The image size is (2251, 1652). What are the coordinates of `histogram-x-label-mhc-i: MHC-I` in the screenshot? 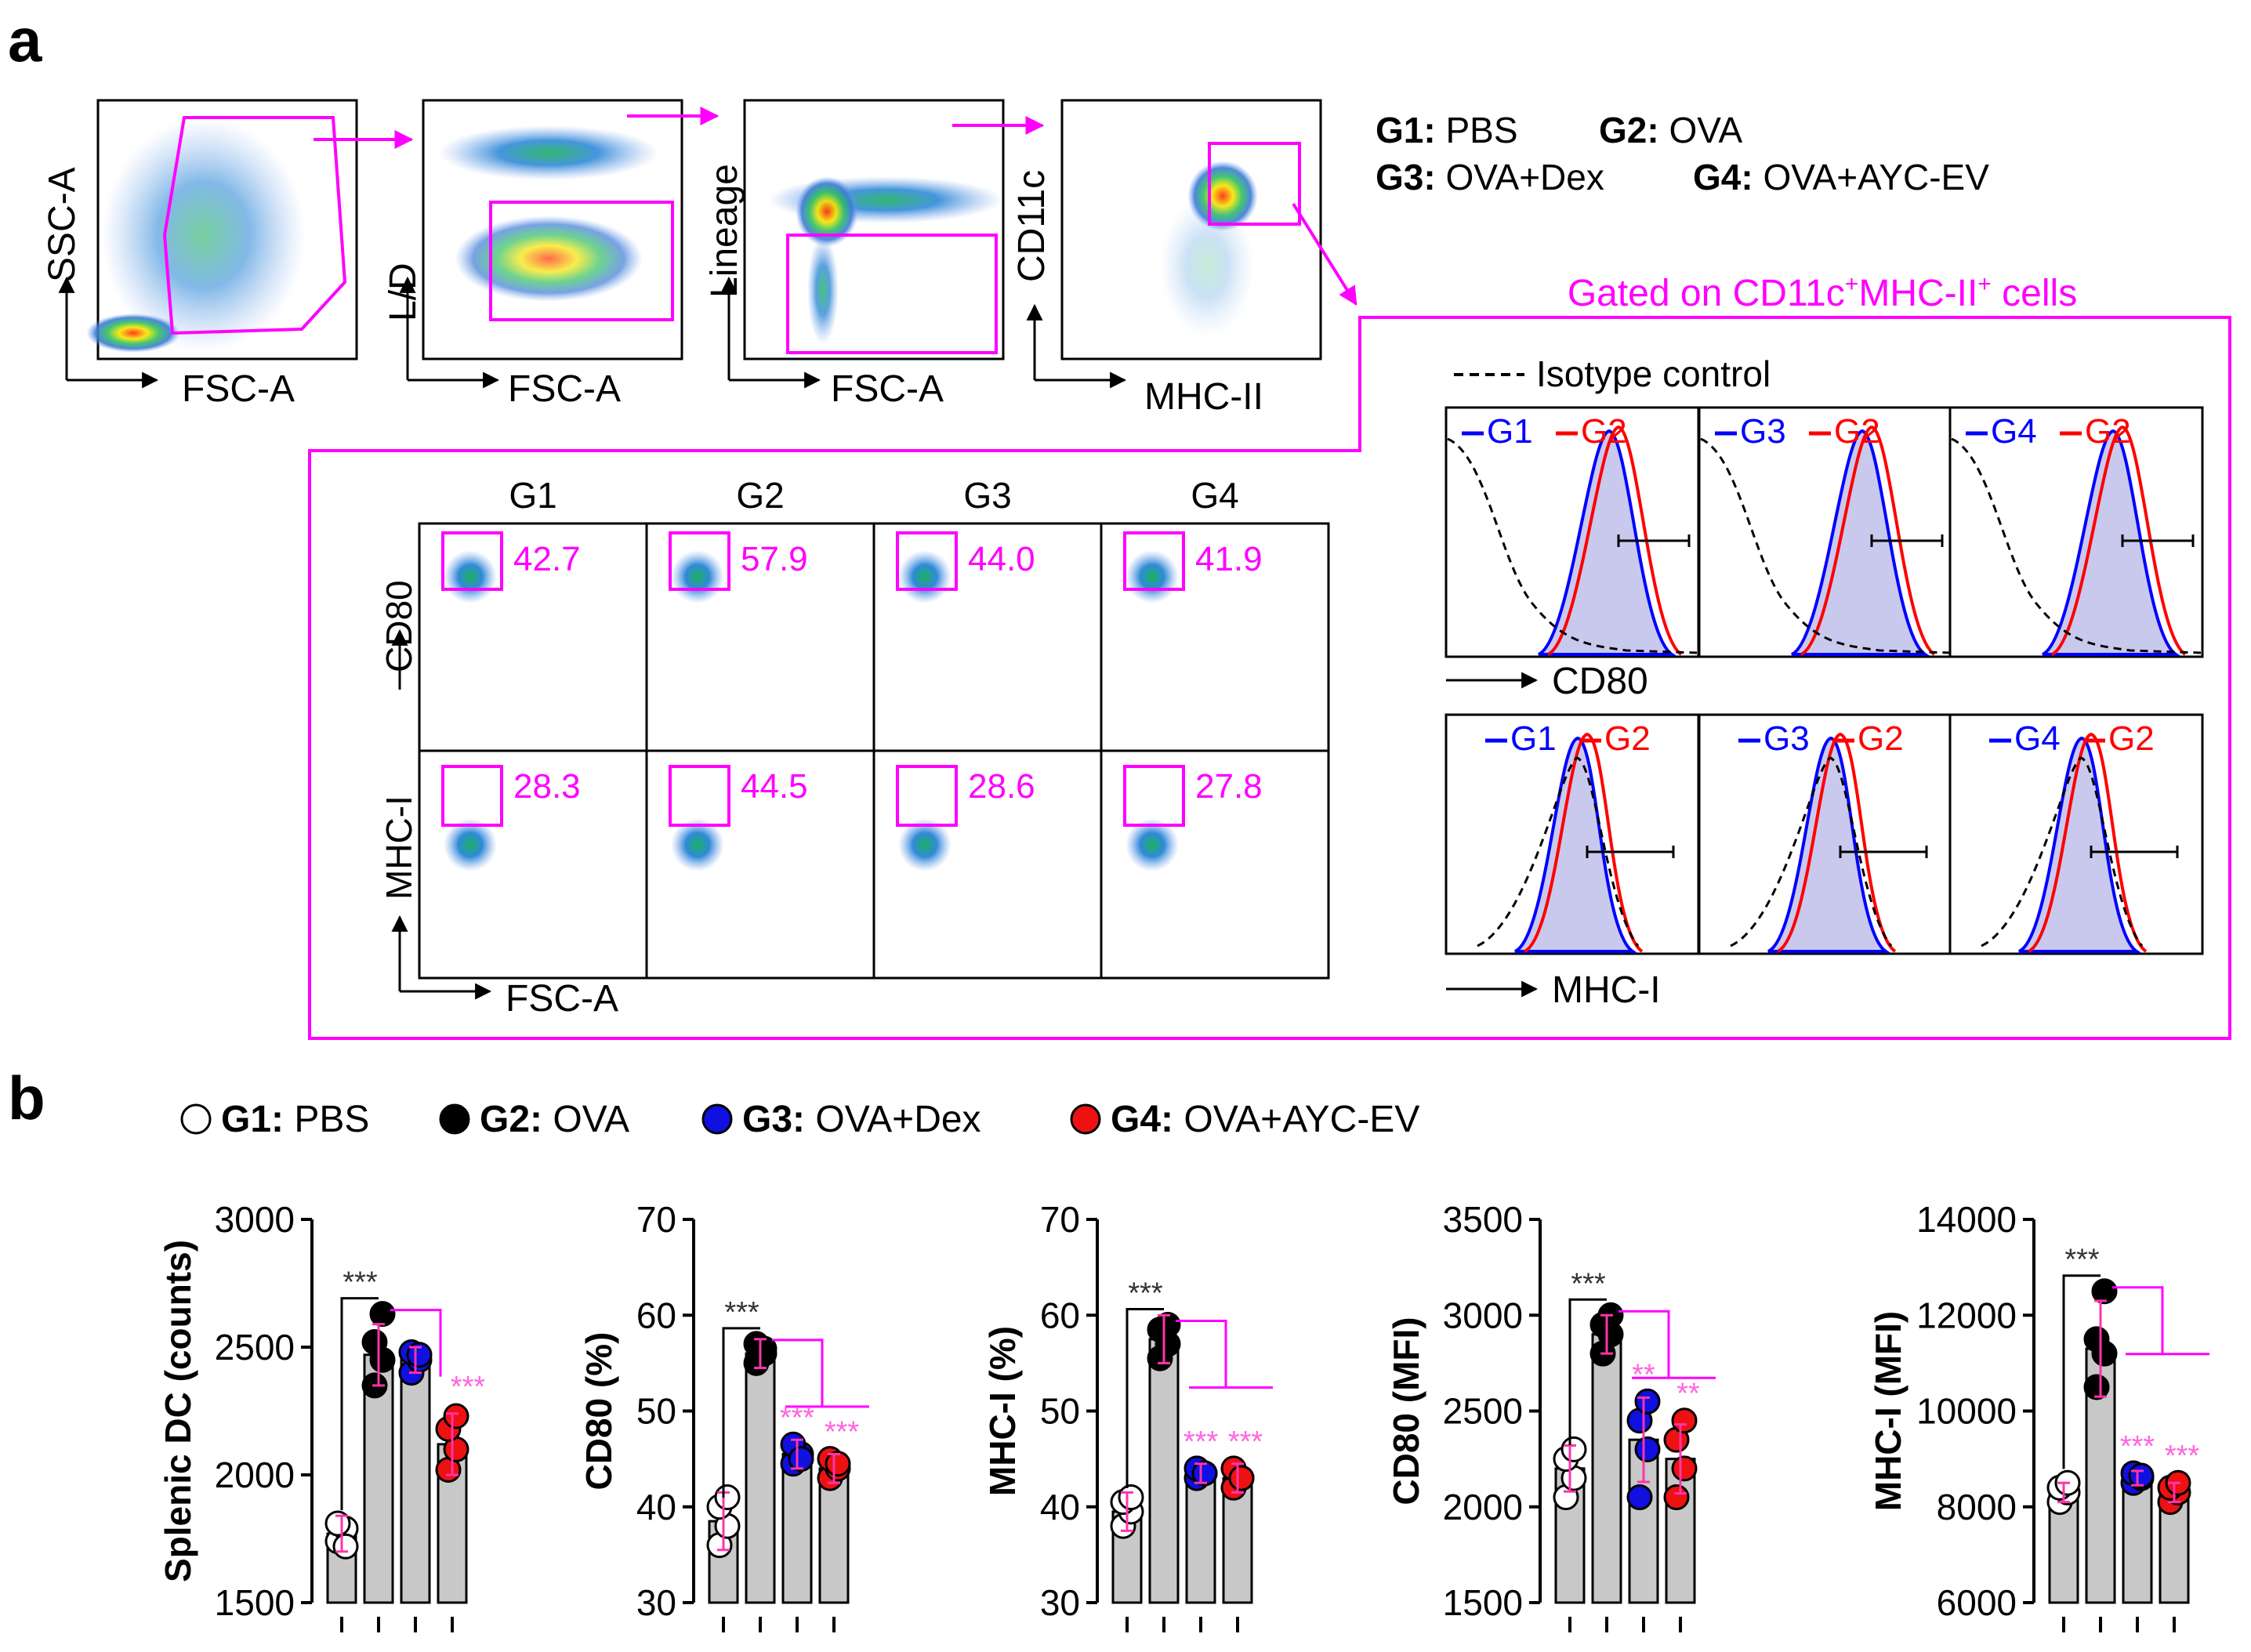 It's located at (1607, 990).